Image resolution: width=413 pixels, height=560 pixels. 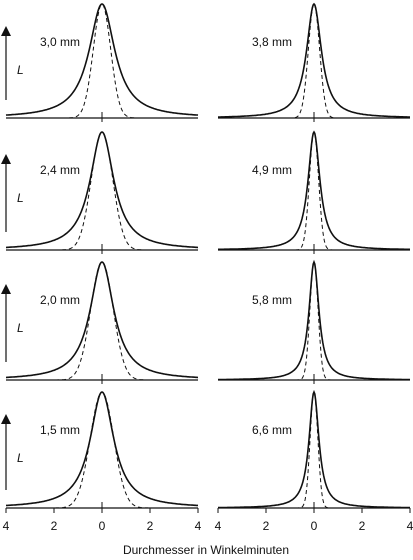 I want to click on panel-1-series-dashed, so click(x=102, y=61).